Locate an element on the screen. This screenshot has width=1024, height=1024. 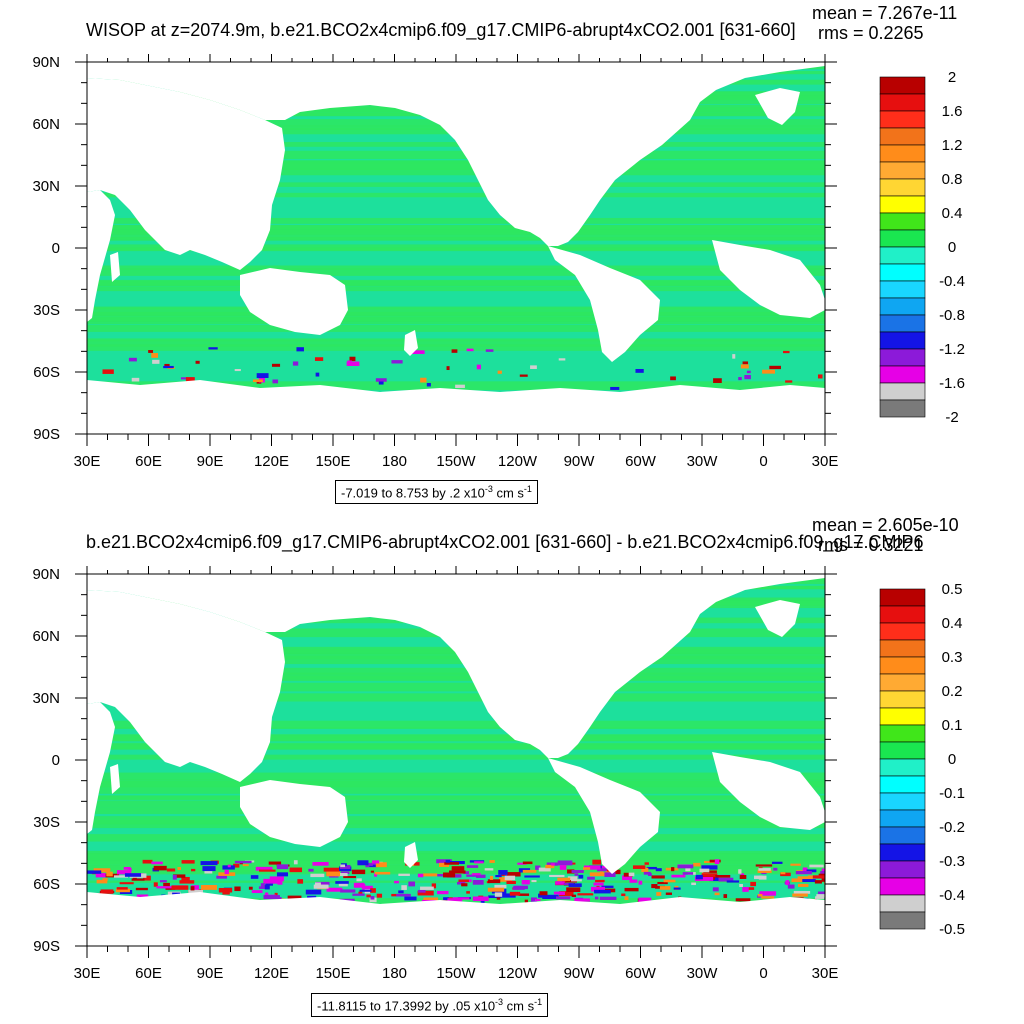
top-y-tick-label: 0 is located at coordinates (56, 248).